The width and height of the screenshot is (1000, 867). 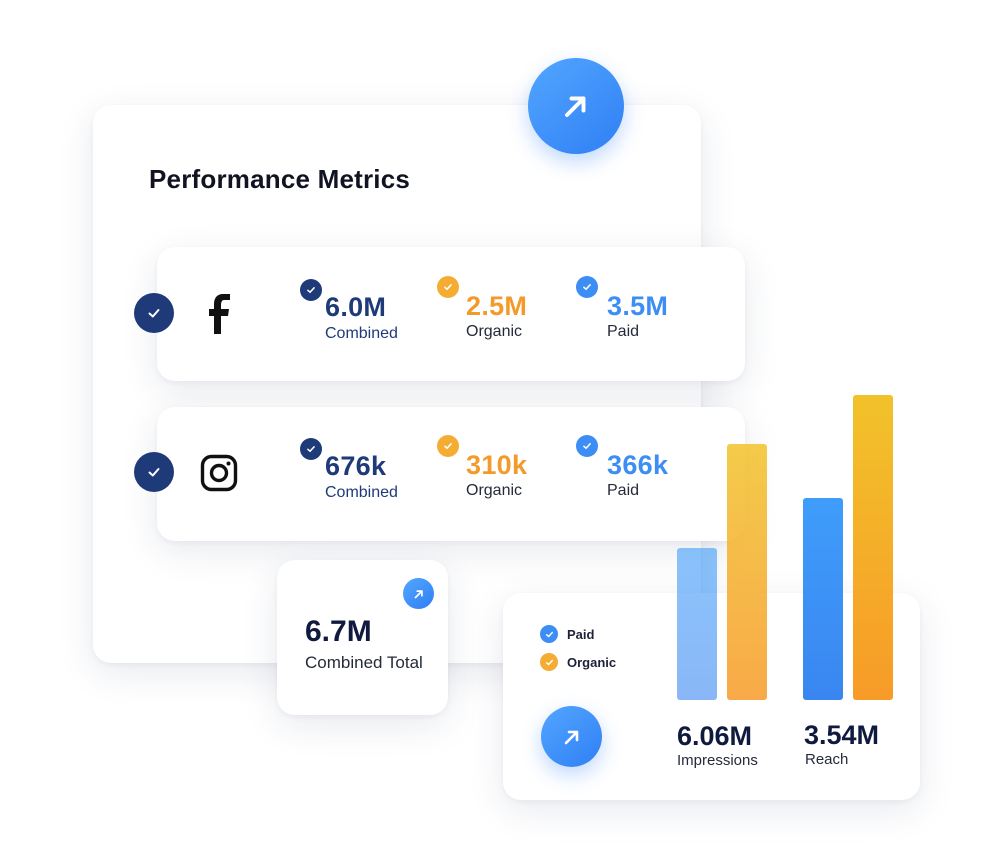 I want to click on impressions-value: 6.06M, so click(x=715, y=736).